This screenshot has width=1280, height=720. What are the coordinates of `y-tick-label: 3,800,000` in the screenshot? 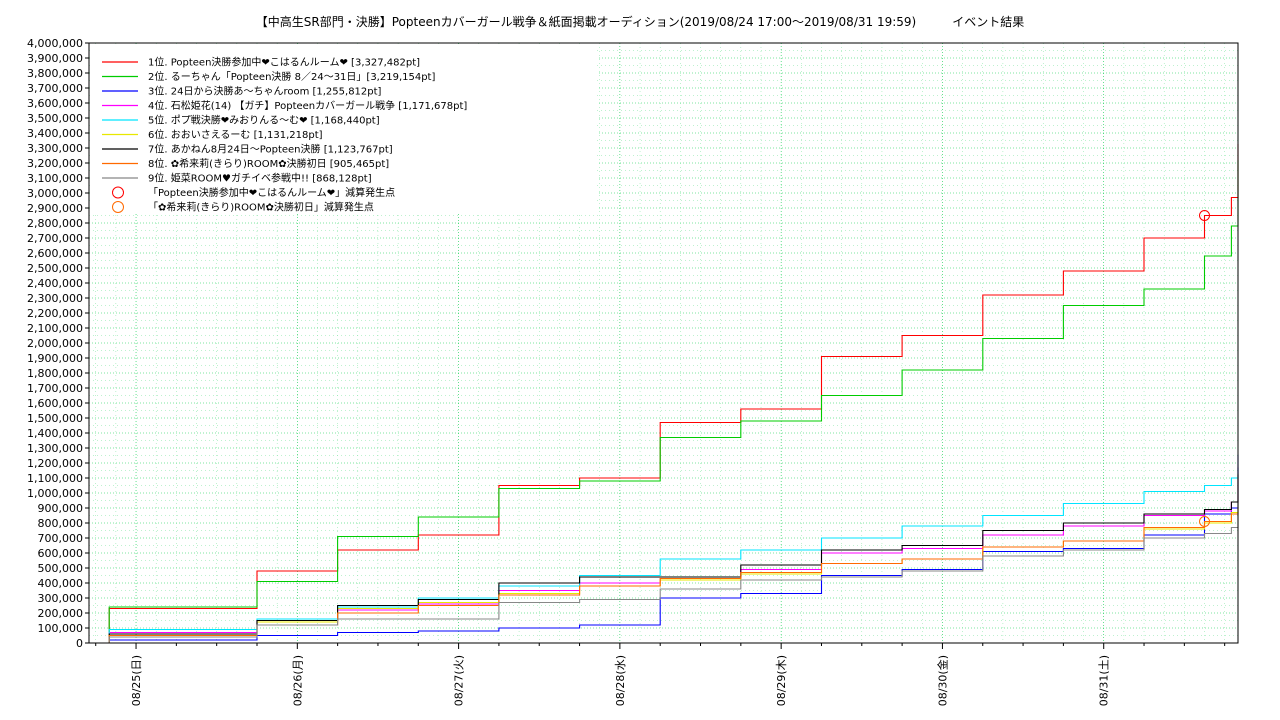 It's located at (55, 73).